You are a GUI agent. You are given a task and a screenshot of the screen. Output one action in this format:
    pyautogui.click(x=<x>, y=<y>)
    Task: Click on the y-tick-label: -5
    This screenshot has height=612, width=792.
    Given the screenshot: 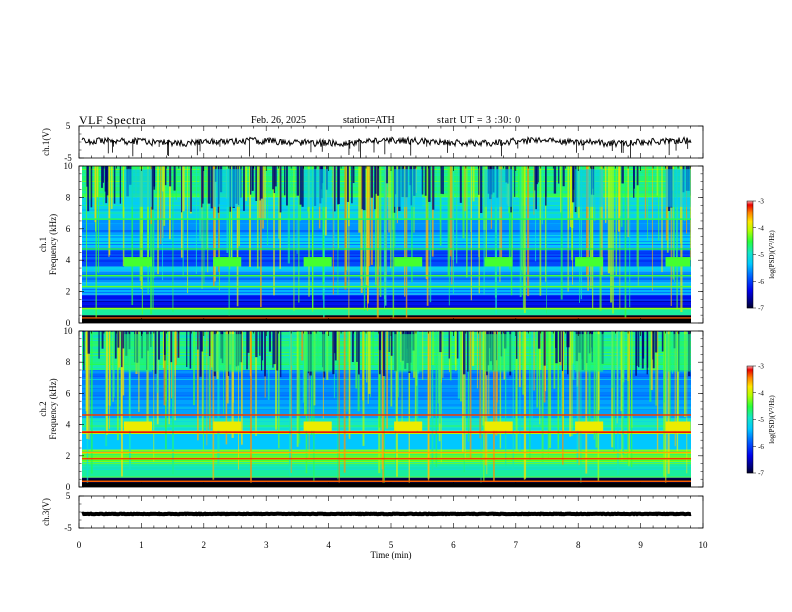 What is the action you would take?
    pyautogui.click(x=68, y=158)
    